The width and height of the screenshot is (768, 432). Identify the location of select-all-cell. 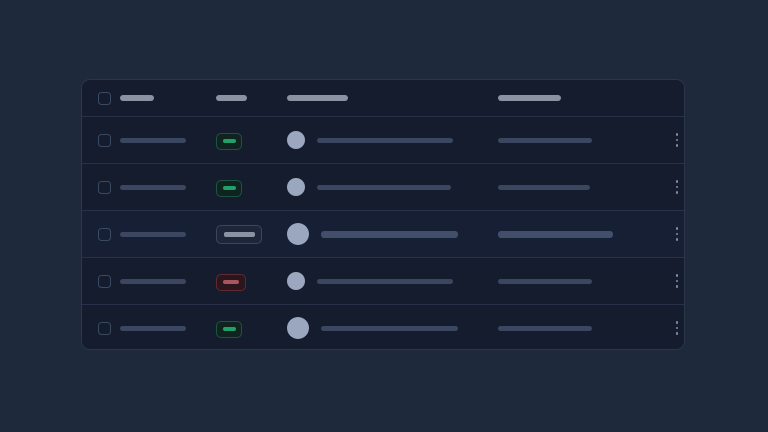
(101, 98).